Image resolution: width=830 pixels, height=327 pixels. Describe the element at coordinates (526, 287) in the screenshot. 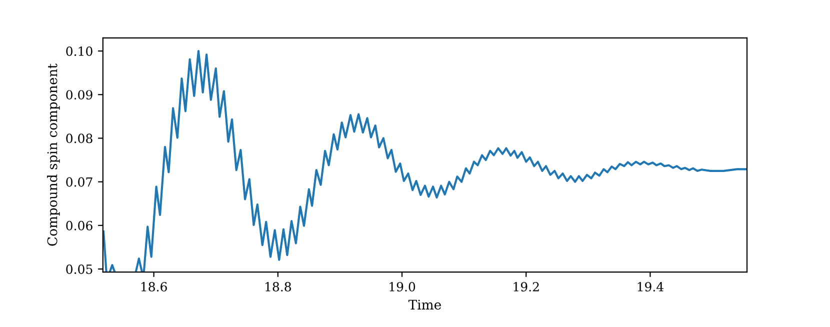

I see `x-tick-label: 19.2` at that location.